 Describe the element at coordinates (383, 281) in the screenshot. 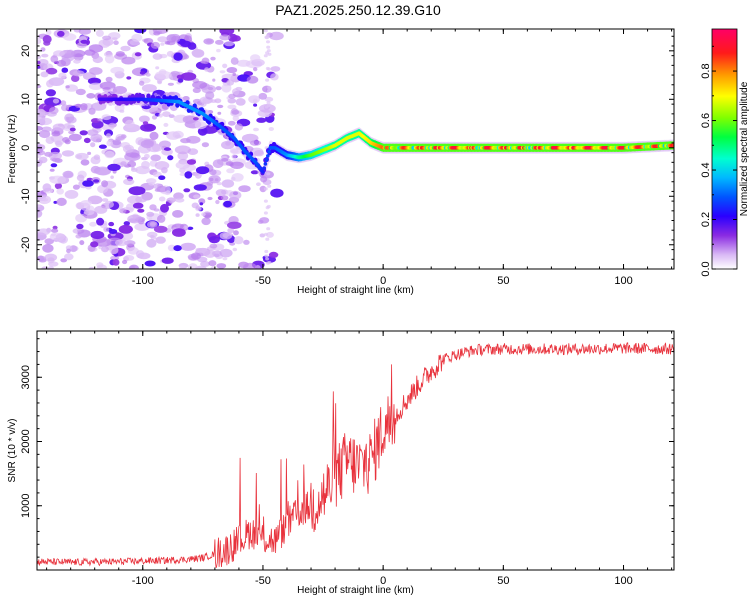

I see `x-tick-label: 0` at that location.